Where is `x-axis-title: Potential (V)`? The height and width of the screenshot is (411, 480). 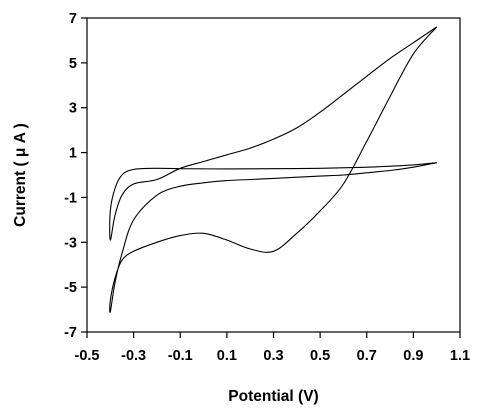
x-axis-title: Potential (V) is located at coordinates (273, 396).